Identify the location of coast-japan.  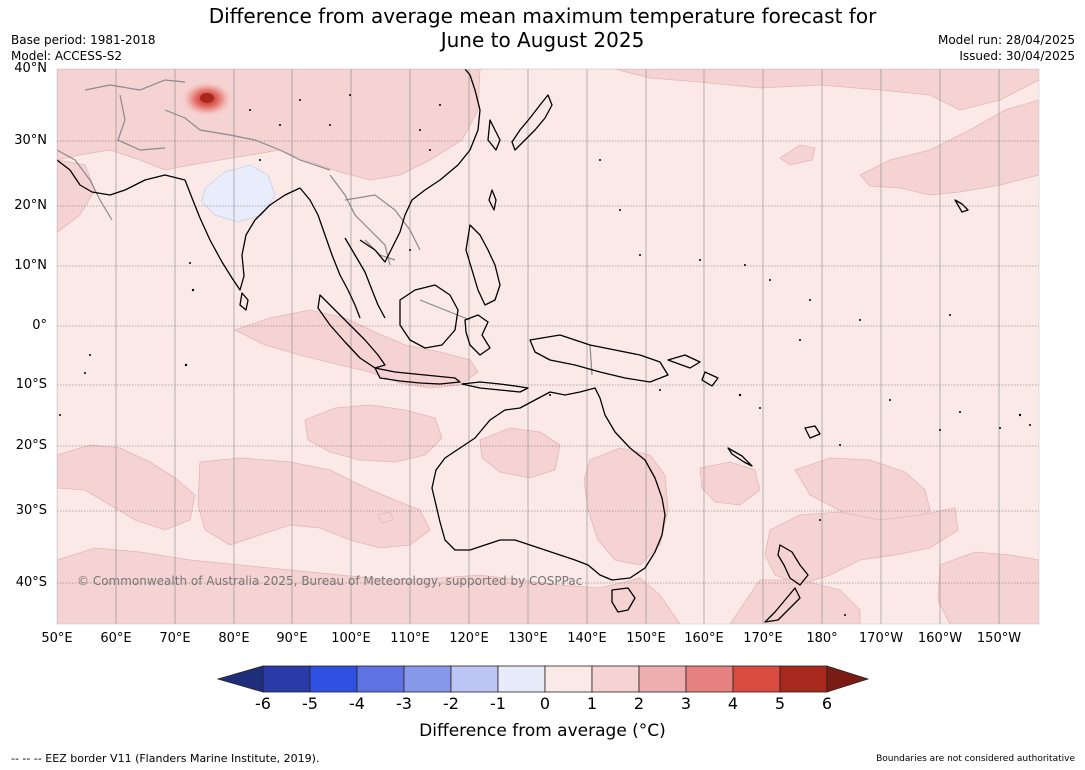
(532, 122).